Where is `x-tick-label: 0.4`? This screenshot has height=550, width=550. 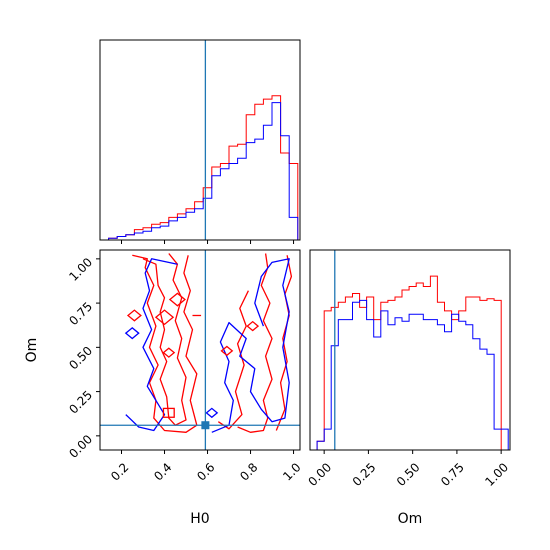 x-tick-label: 0.4 is located at coordinates (162, 471).